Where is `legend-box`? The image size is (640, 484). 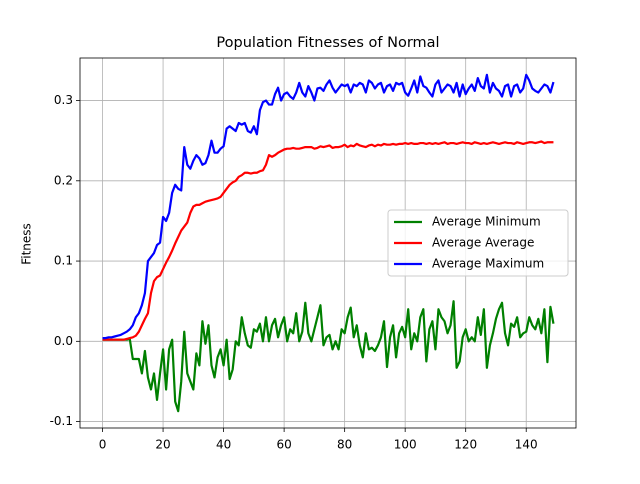
legend-box is located at coordinates (478, 243).